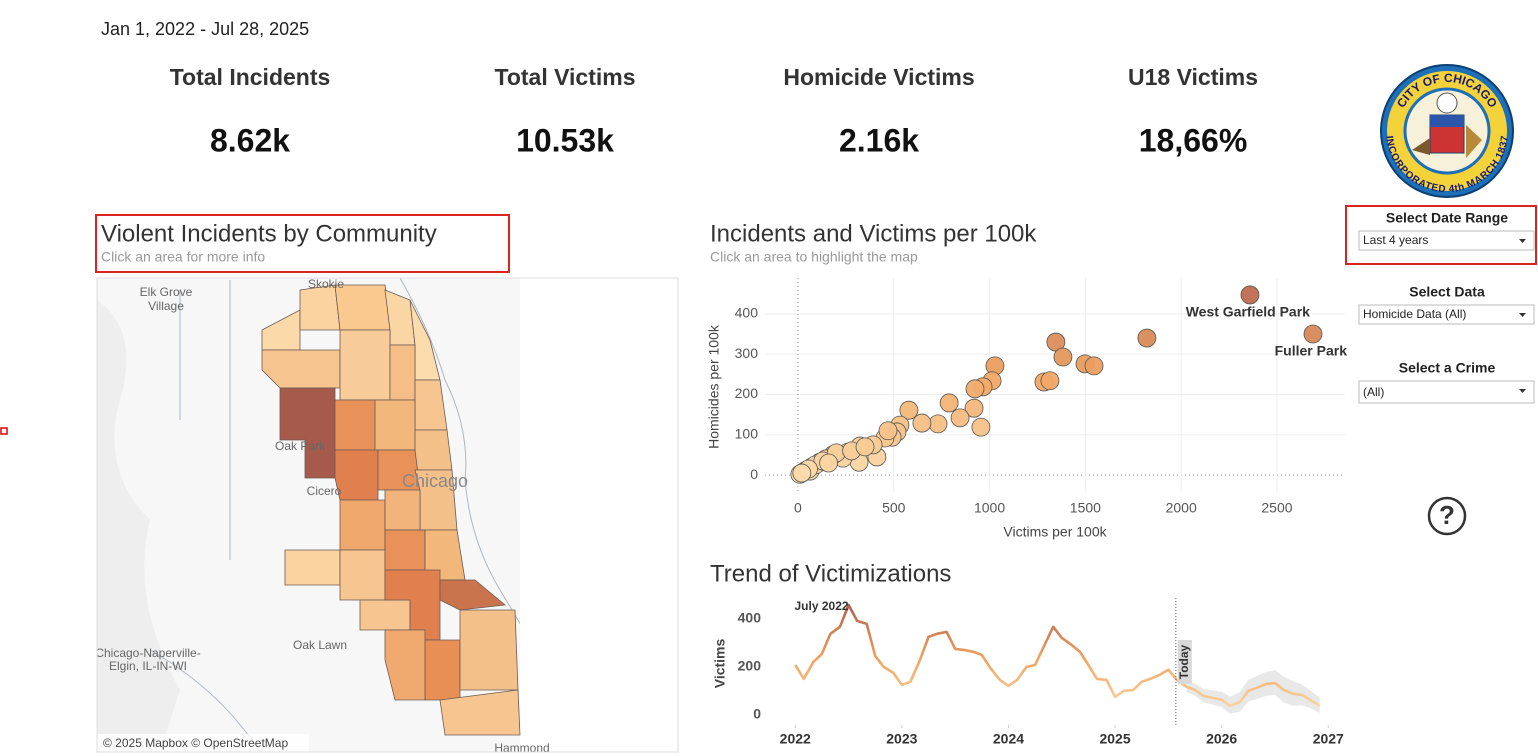 The width and height of the screenshot is (1538, 756). Describe the element at coordinates (203, 743) in the screenshot. I see `attribution-bg` at that location.